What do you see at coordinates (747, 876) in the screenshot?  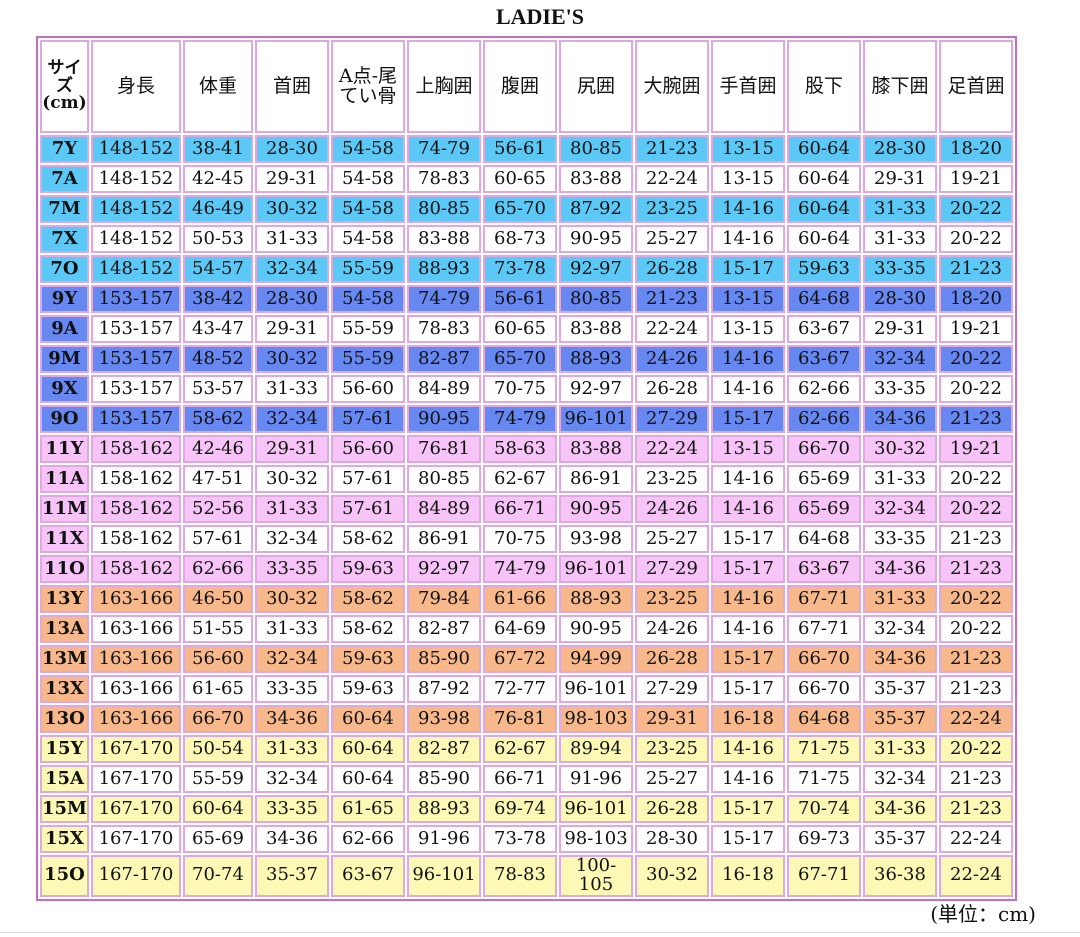 I see `value-cell: 16-18` at bounding box center [747, 876].